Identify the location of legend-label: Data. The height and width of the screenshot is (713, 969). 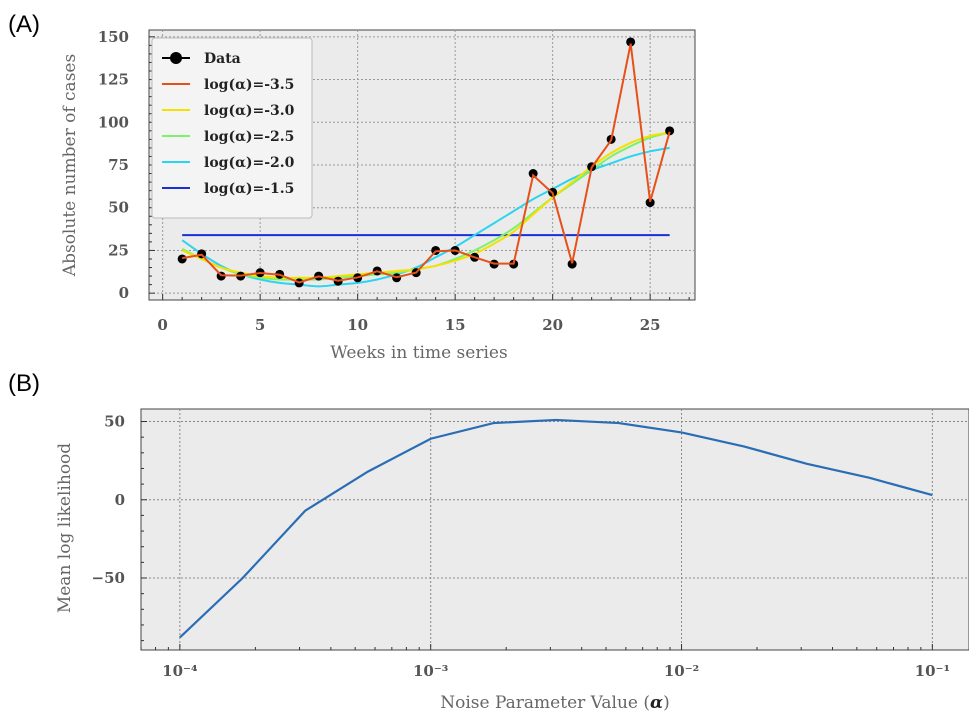
(222, 59).